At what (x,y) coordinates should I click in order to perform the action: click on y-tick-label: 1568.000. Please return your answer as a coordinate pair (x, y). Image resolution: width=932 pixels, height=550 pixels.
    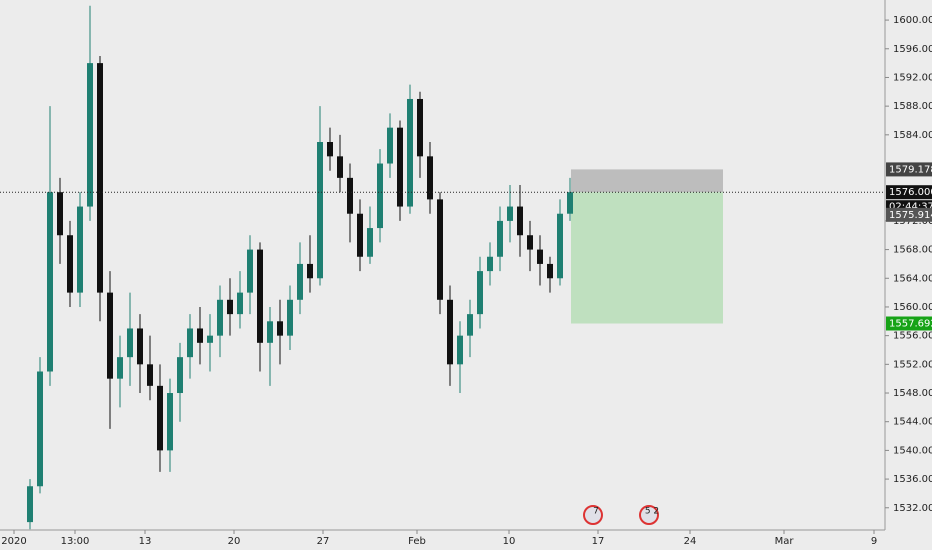
    Looking at the image, I should click on (912, 250).